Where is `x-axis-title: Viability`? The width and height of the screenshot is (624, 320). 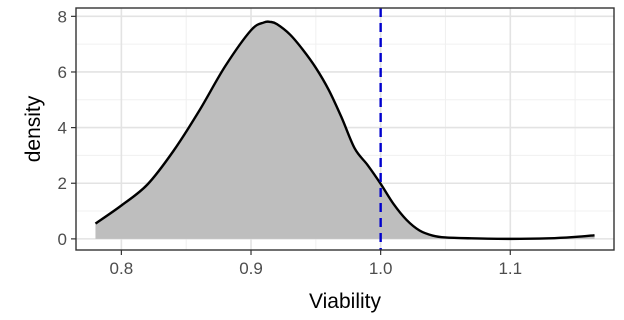
x-axis-title: Viability is located at coordinates (345, 301).